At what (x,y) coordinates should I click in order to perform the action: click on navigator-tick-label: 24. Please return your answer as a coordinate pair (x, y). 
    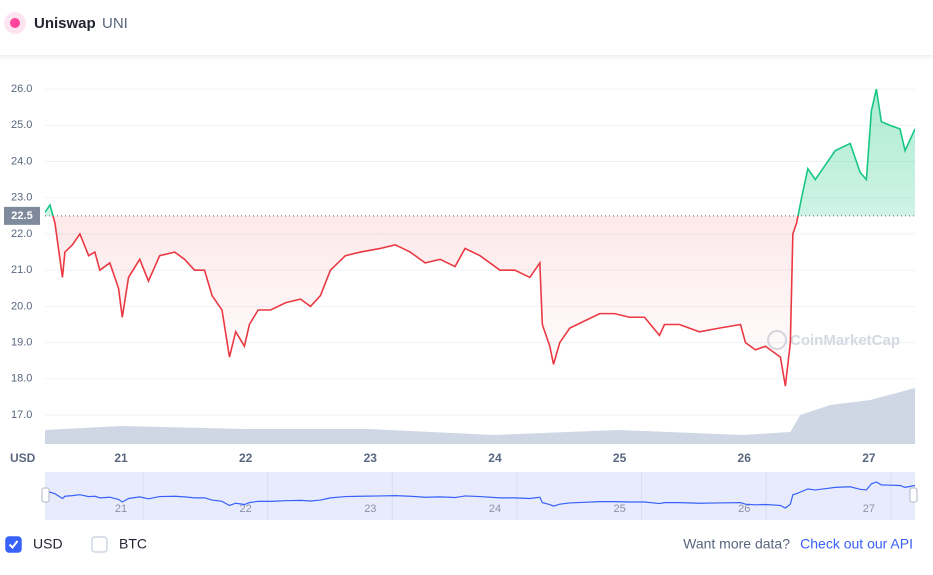
    Looking at the image, I should click on (495, 509).